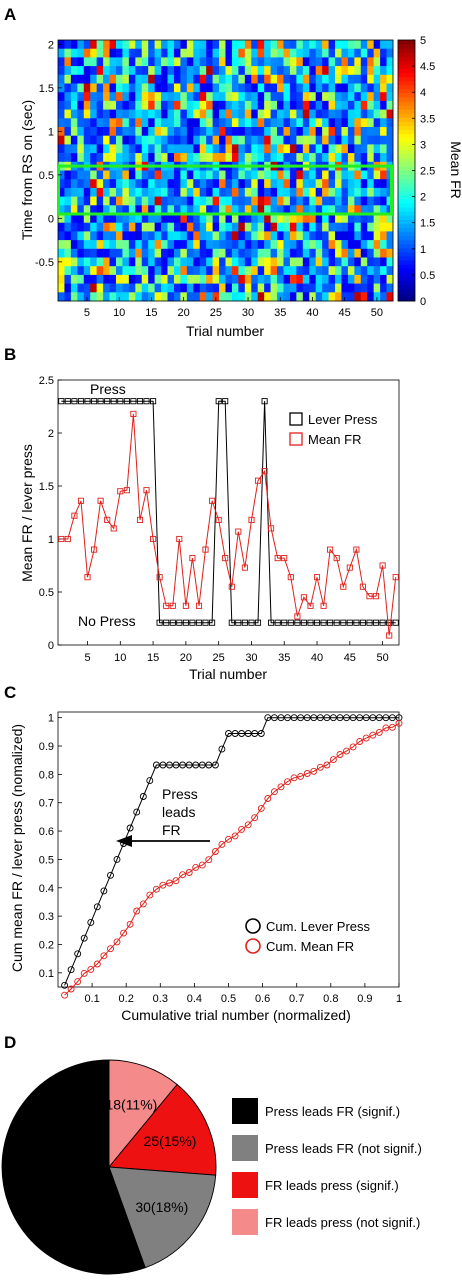 The image size is (462, 1280). What do you see at coordinates (233, 308) in the screenshot?
I see `heatmap-x-ticks: 5 10 15 20 25 30 35 40 45 50` at bounding box center [233, 308].